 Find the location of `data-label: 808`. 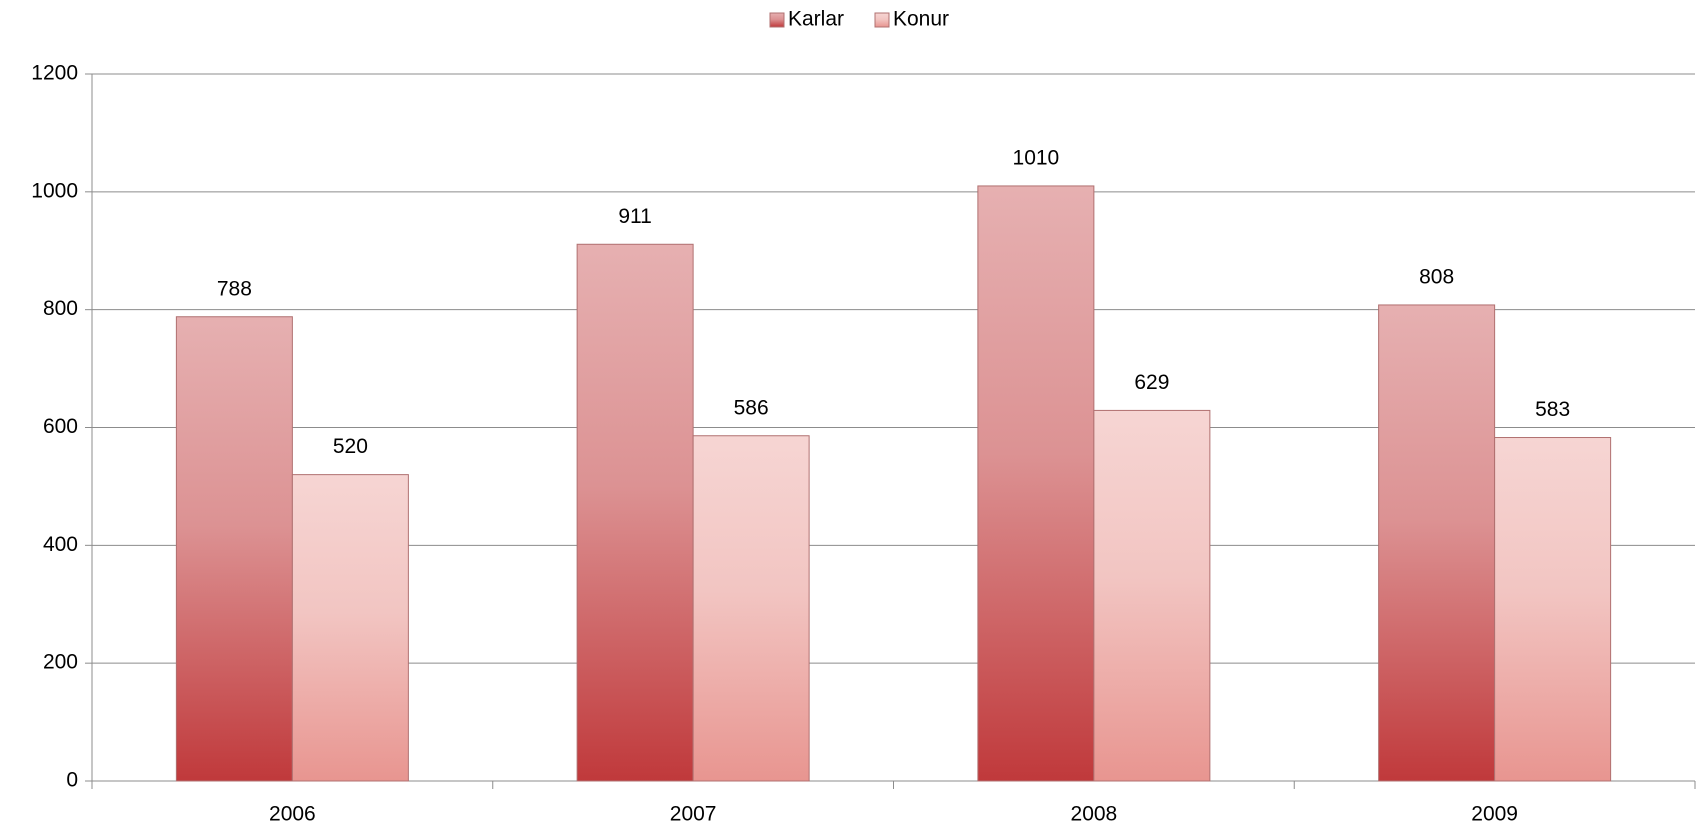

data-label: 808 is located at coordinates (1436, 277).